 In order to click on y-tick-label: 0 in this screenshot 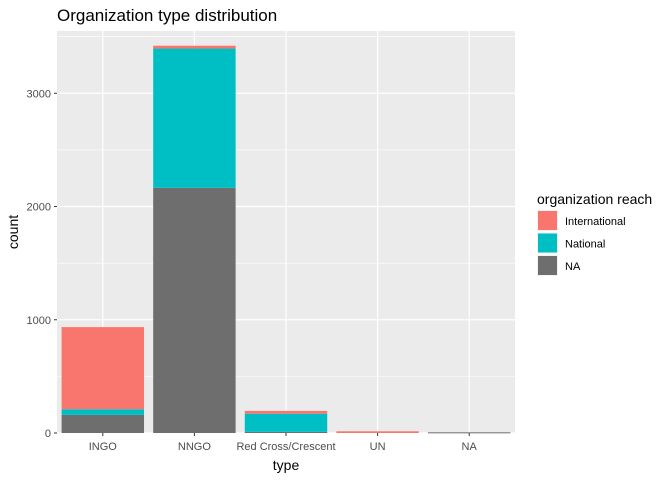, I will do `click(48, 434)`.